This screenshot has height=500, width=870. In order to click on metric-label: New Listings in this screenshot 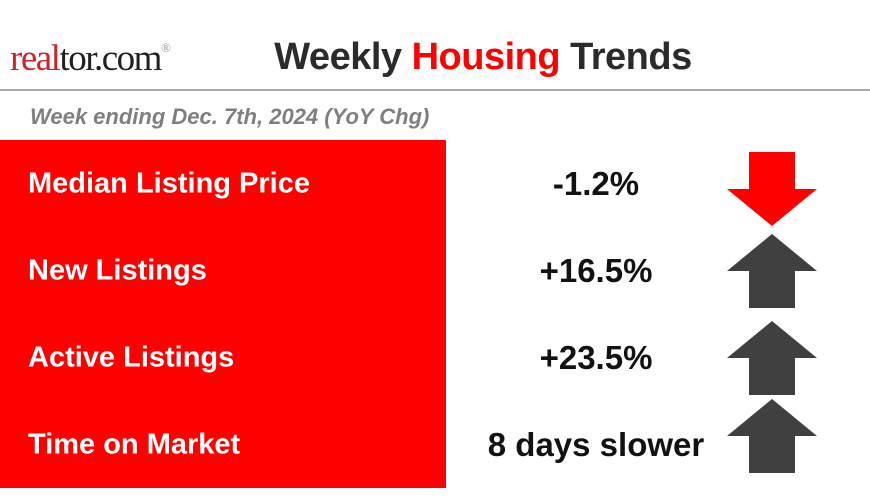, I will do `click(117, 270)`.